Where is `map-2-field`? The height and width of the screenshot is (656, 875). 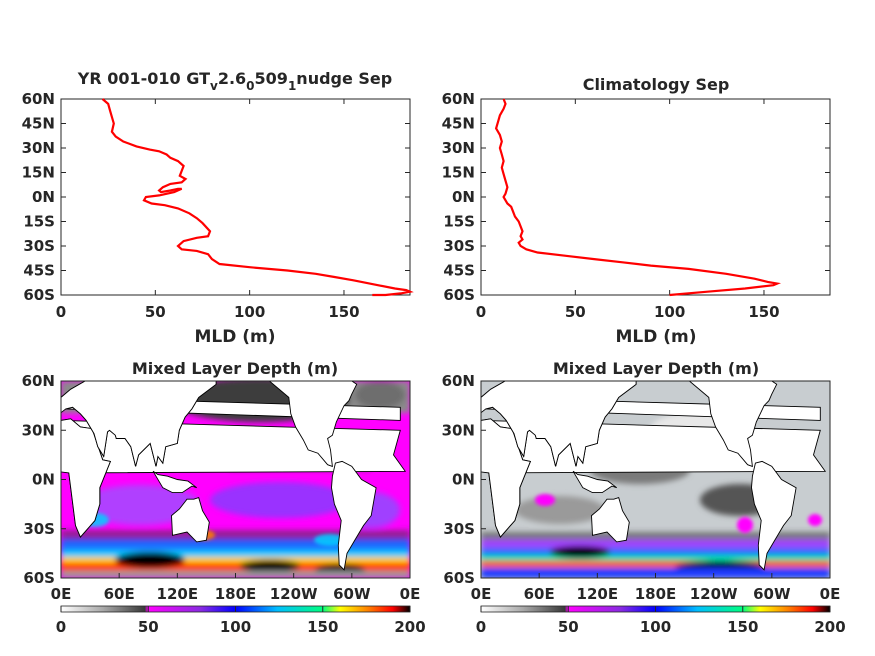
map-2-field is located at coordinates (655, 479).